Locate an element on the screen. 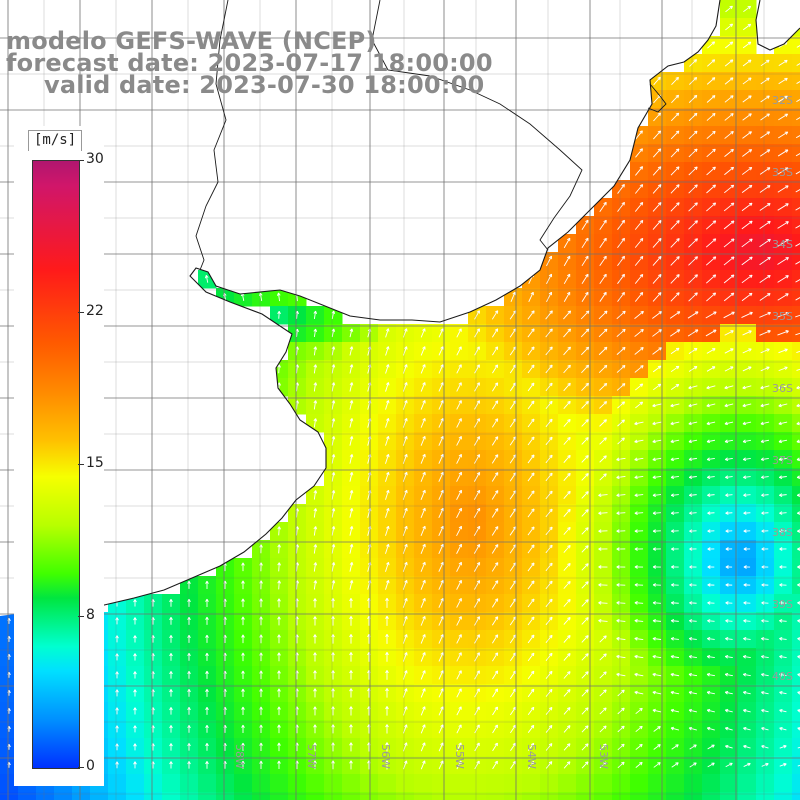 This screenshot has width=800, height=800. lat-label: 36S is located at coordinates (782, 388).